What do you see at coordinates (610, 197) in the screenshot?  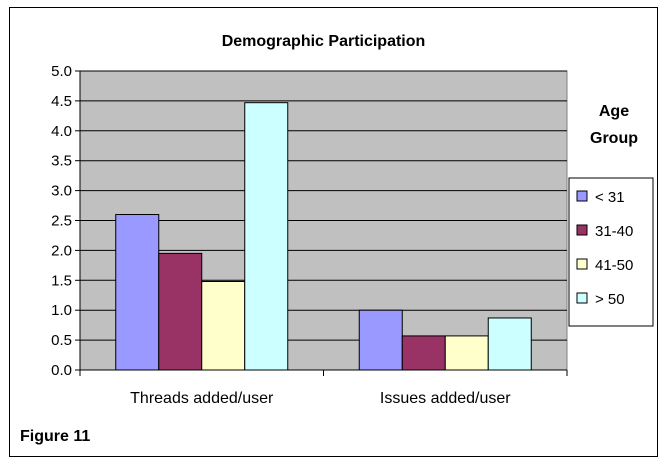 I see `legend-label: < 31` at bounding box center [610, 197].